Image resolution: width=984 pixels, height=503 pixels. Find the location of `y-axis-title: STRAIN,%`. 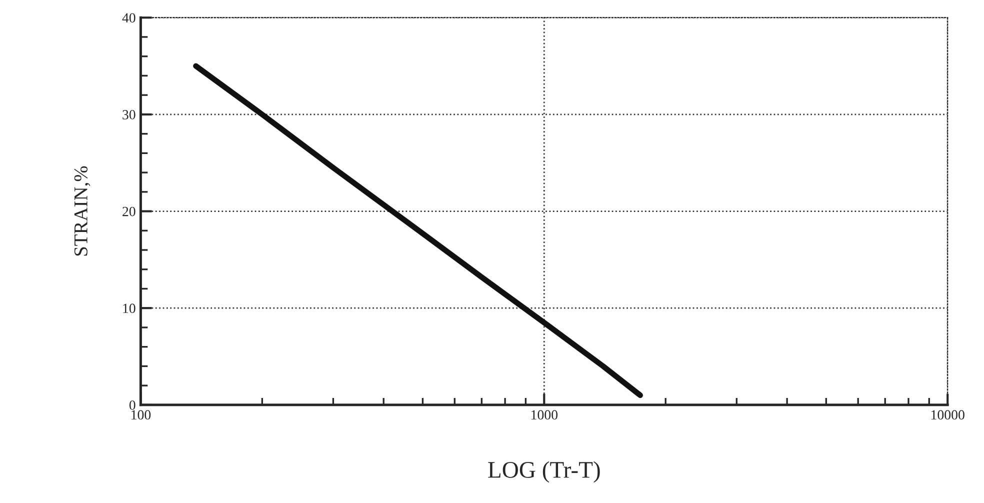

y-axis-title: STRAIN,% is located at coordinates (82, 211).